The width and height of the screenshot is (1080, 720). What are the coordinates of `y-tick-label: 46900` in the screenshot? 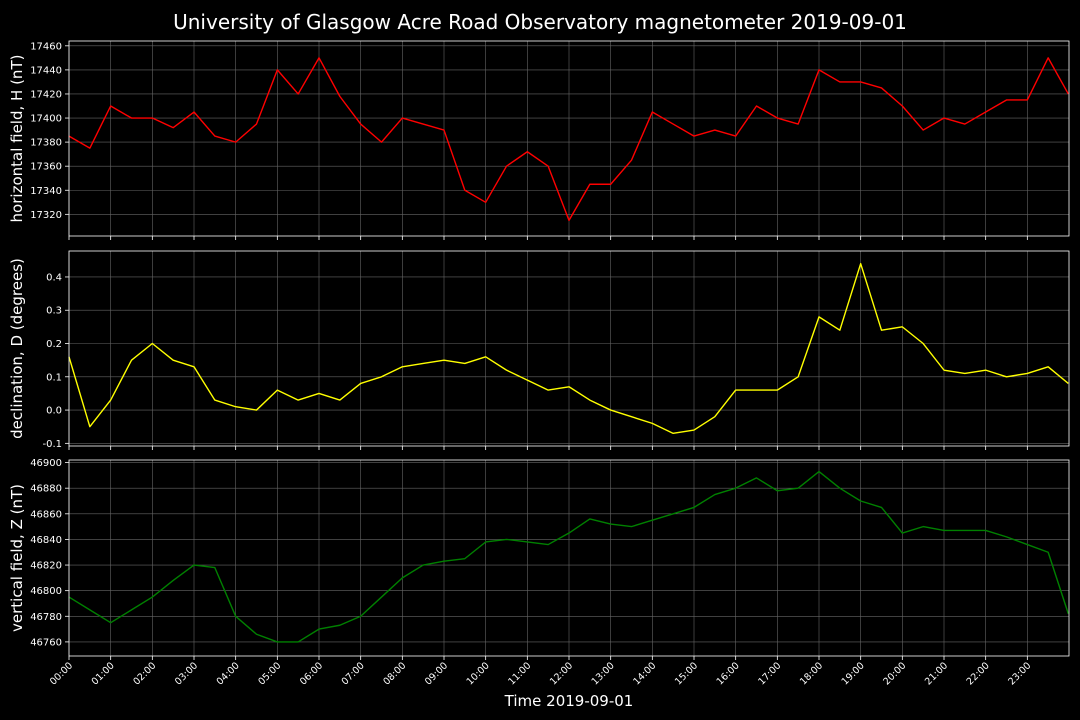 It's located at (46, 463).